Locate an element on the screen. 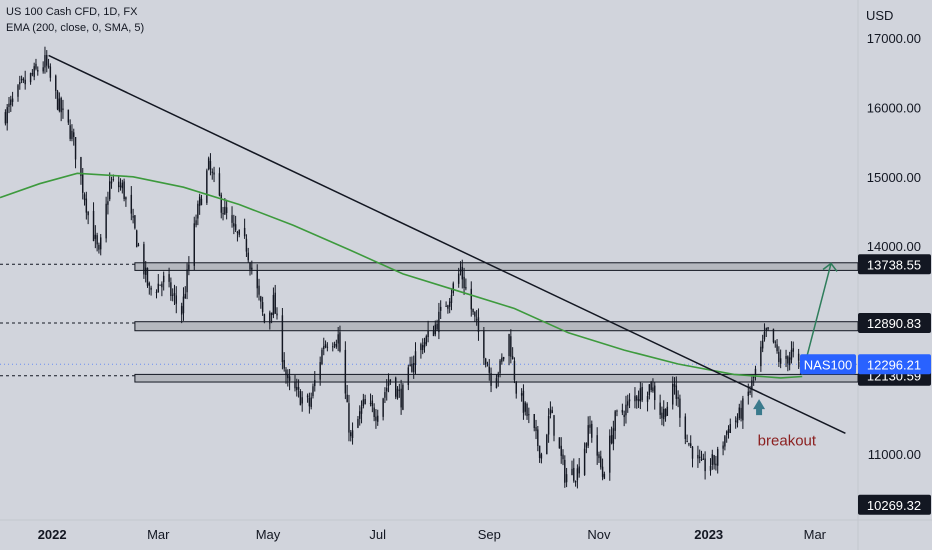 This screenshot has height=550, width=932. symbol-badge is located at coordinates (828, 364).